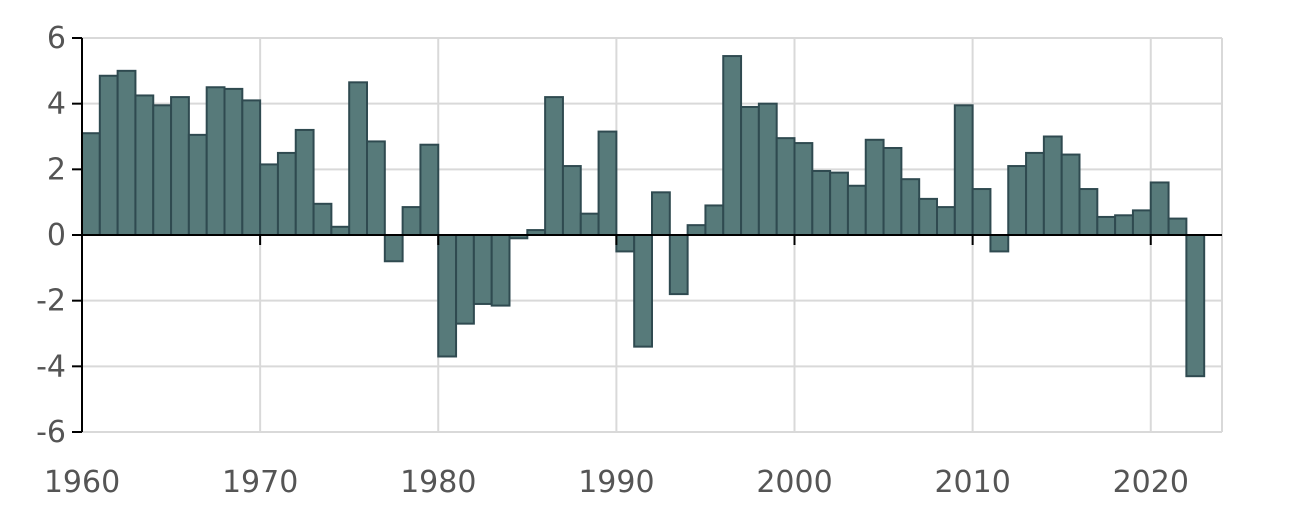  What do you see at coordinates (554, 166) in the screenshot?
I see `bar-1986` at bounding box center [554, 166].